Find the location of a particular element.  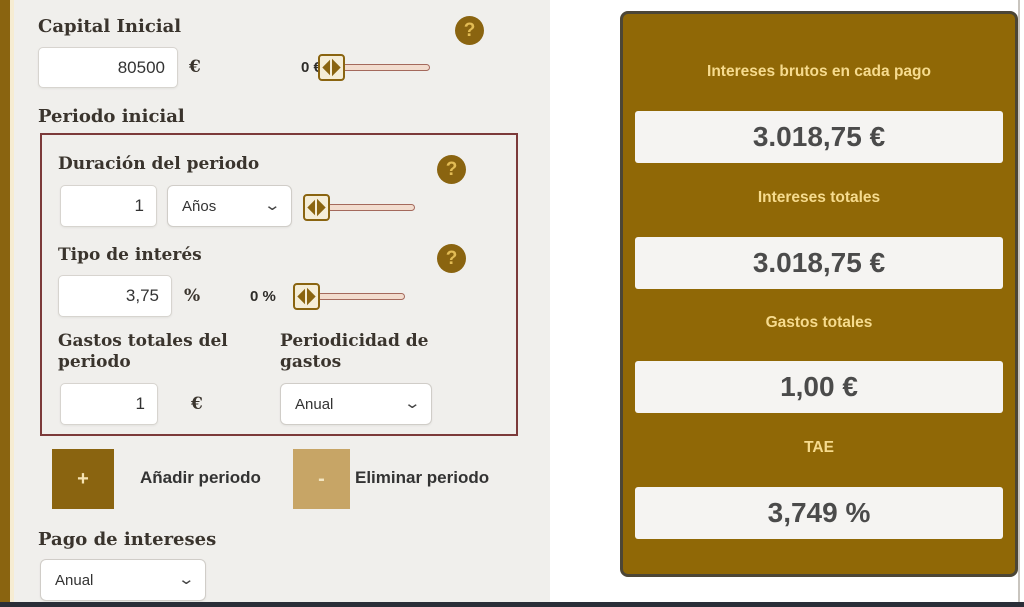

left-accent-bar is located at coordinates (5, 303).